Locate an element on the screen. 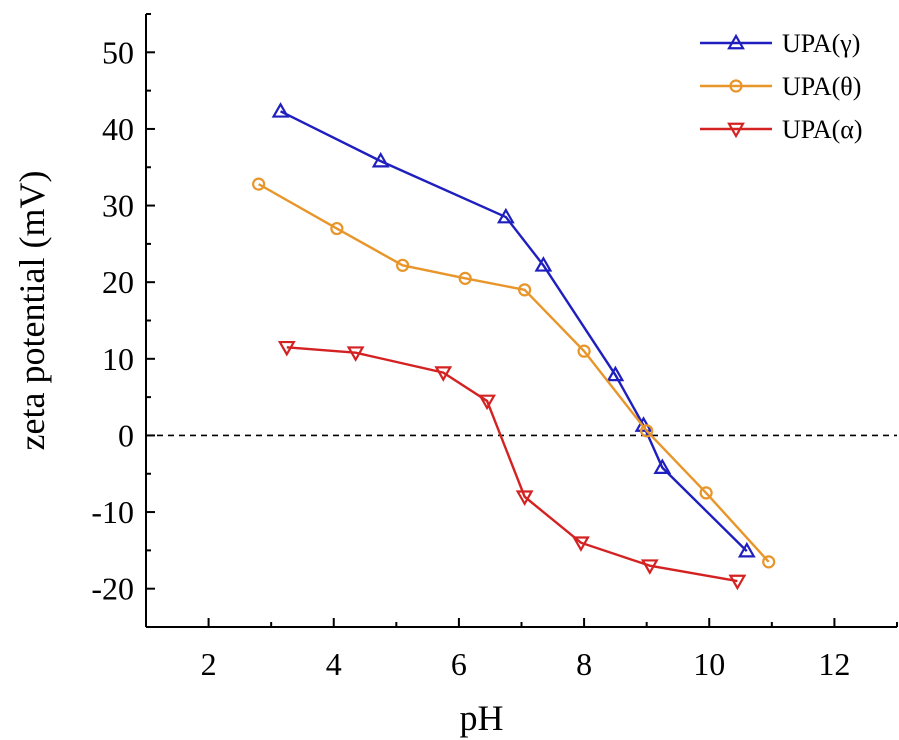 This screenshot has width=899, height=740. legend: UPA(γ) UPA(θ) UPA(α) is located at coordinates (781, 86).